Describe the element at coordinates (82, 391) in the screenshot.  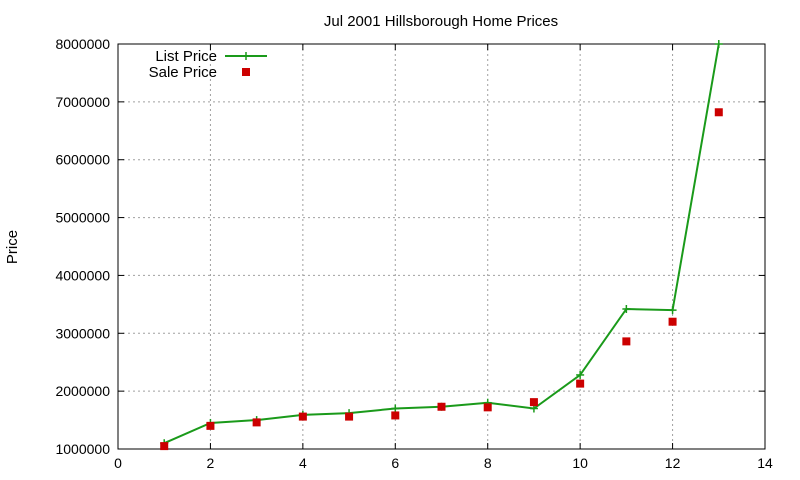
I see `y-tick-label: 2000000` at that location.